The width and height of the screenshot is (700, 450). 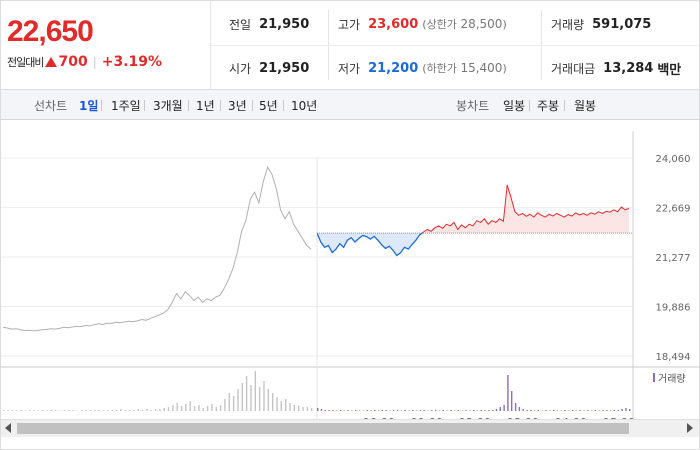 What do you see at coordinates (51, 62) in the screenshot?
I see `up-triangle-icon` at bounding box center [51, 62].